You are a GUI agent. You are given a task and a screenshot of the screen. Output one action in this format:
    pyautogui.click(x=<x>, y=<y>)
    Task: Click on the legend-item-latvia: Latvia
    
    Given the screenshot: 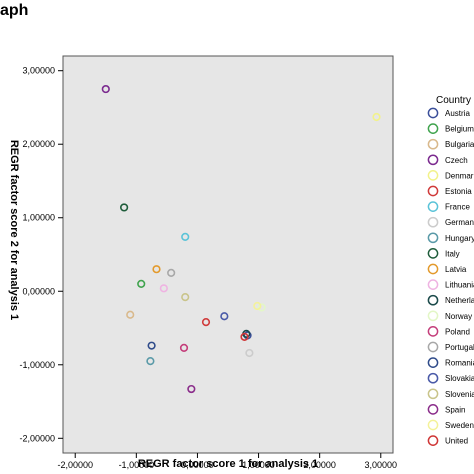 What is the action you would take?
    pyautogui.click(x=447, y=269)
    